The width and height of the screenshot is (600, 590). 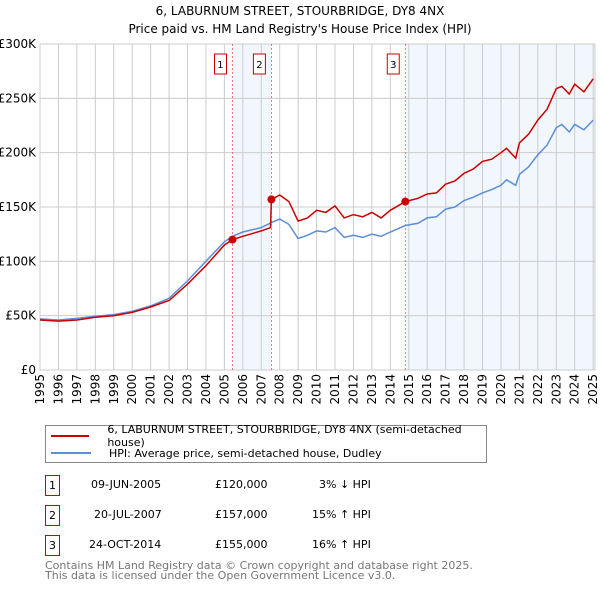 I want to click on x-tick-label: 1995, so click(x=40, y=389).